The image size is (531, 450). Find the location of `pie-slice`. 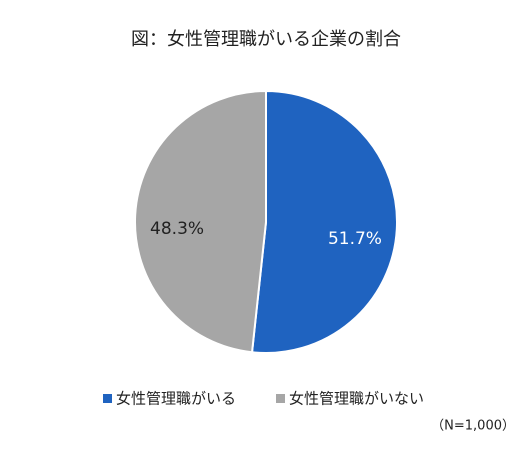

pie-slice is located at coordinates (200, 221).